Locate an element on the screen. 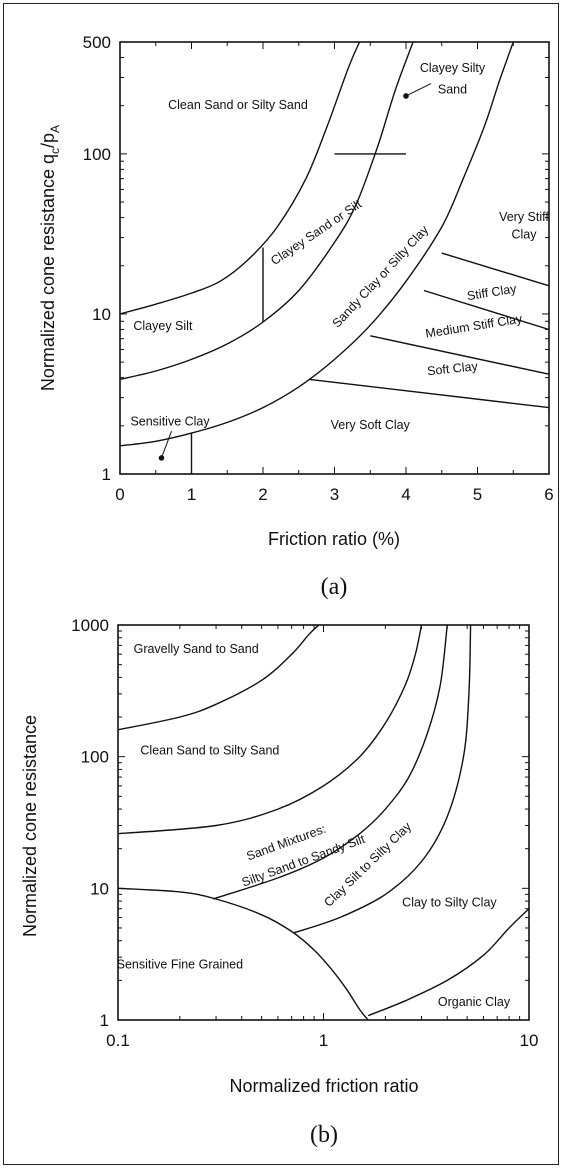  zone-label: Soft Clay is located at coordinates (452, 368).